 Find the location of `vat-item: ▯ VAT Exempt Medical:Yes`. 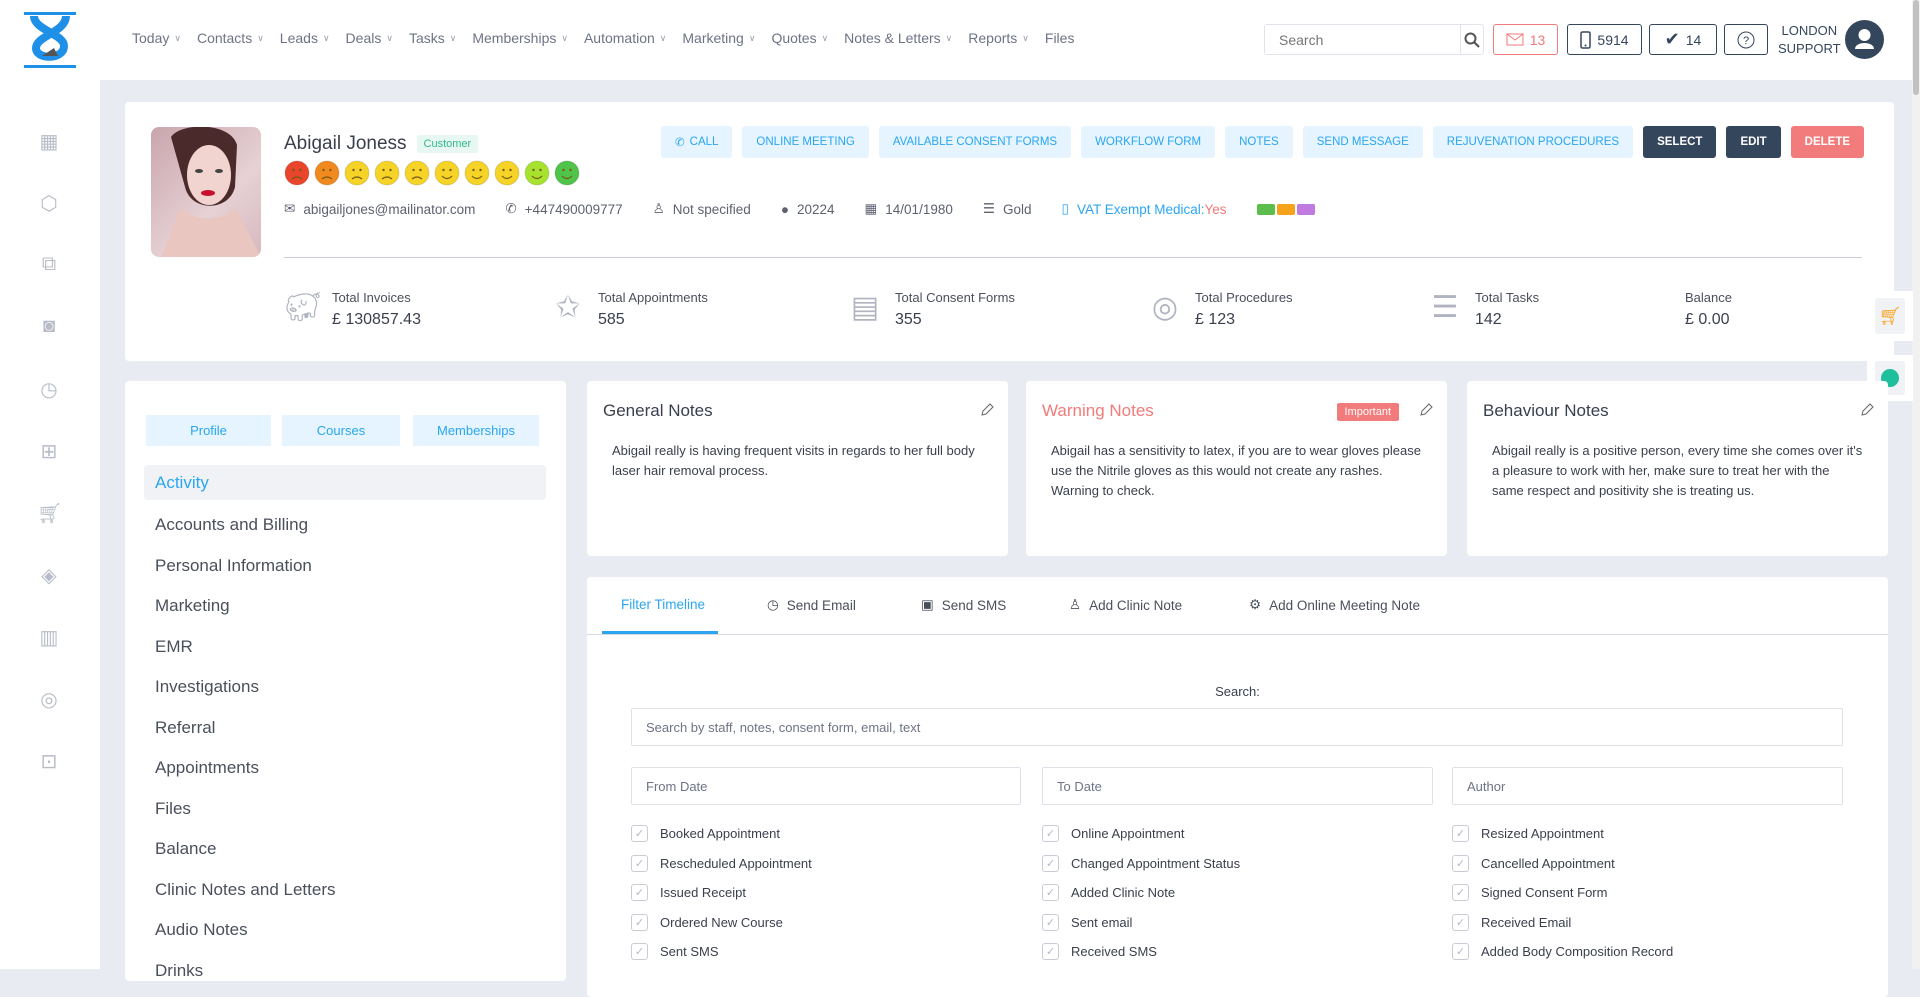

vat-item: ▯ VAT Exempt Medical:Yes is located at coordinates (1144, 209).